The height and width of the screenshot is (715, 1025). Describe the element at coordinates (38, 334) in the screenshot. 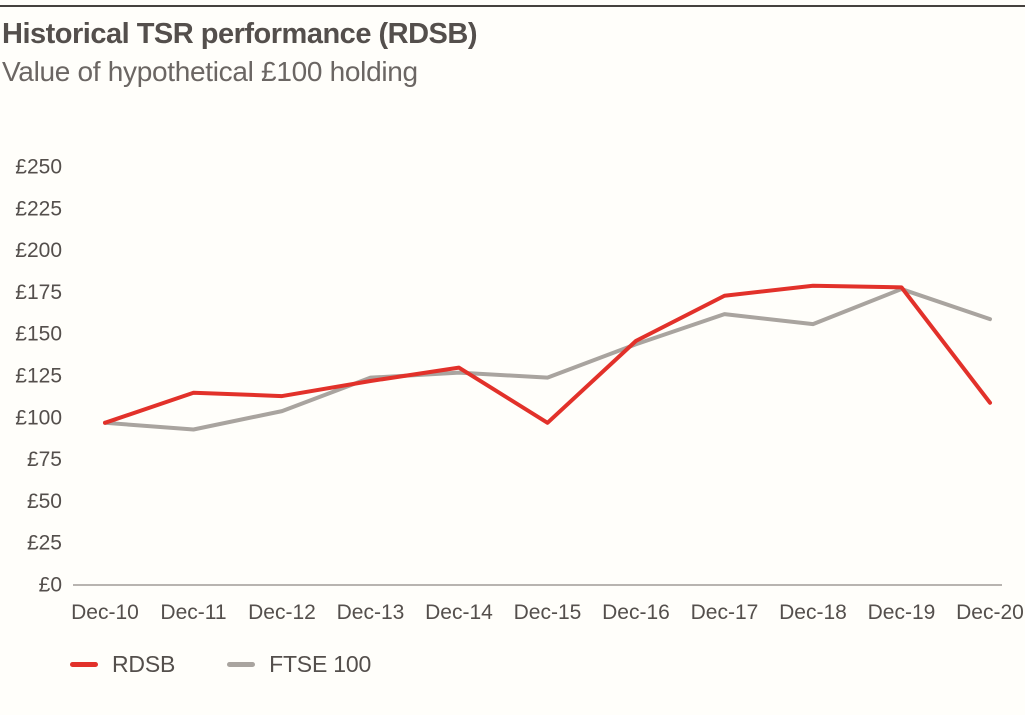

I see `y-axis-tick-label: £150` at that location.